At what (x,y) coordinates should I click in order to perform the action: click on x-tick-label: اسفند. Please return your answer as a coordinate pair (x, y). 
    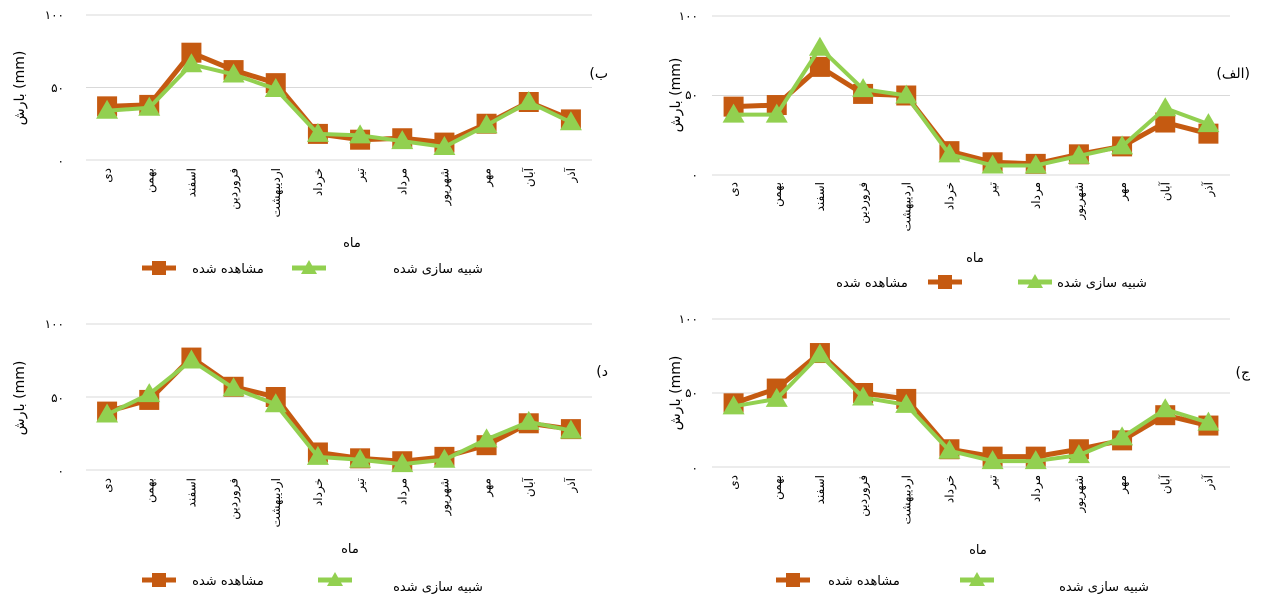
    Looking at the image, I should click on (820, 196).